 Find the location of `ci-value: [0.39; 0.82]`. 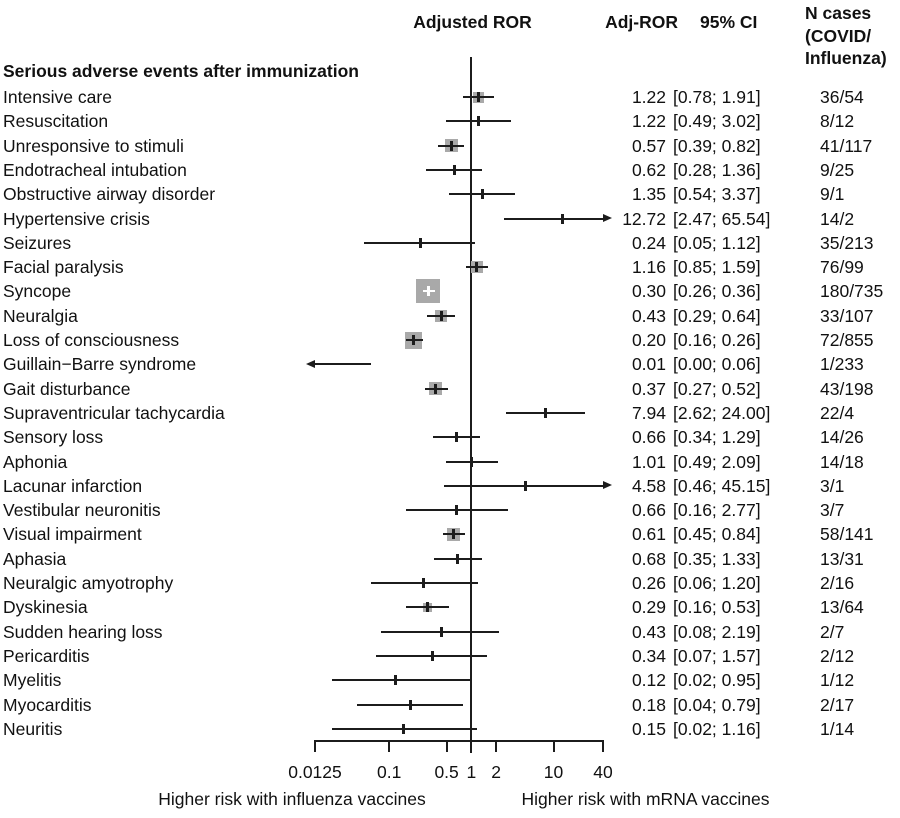

ci-value: [0.39; 0.82] is located at coordinates (717, 145).